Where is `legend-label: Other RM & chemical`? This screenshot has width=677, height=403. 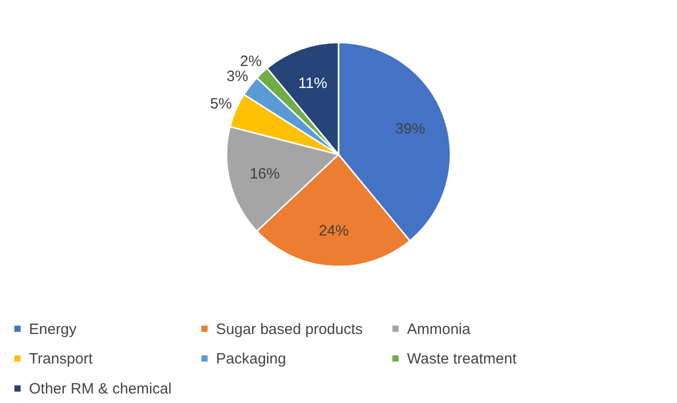
legend-label: Other RM & chemical is located at coordinates (100, 389).